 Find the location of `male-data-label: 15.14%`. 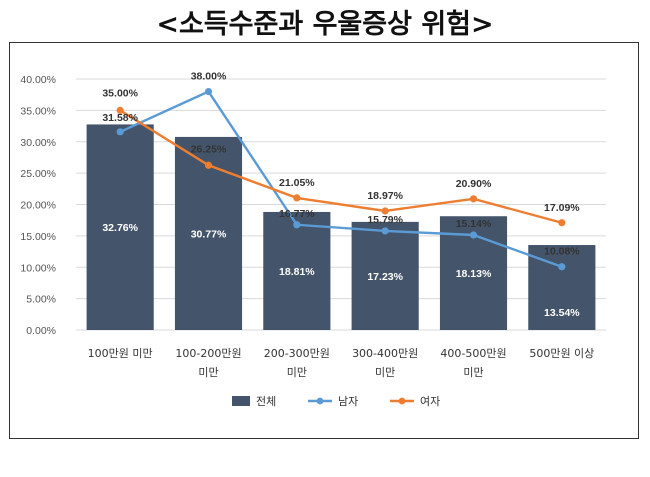

male-data-label: 15.14% is located at coordinates (474, 224).